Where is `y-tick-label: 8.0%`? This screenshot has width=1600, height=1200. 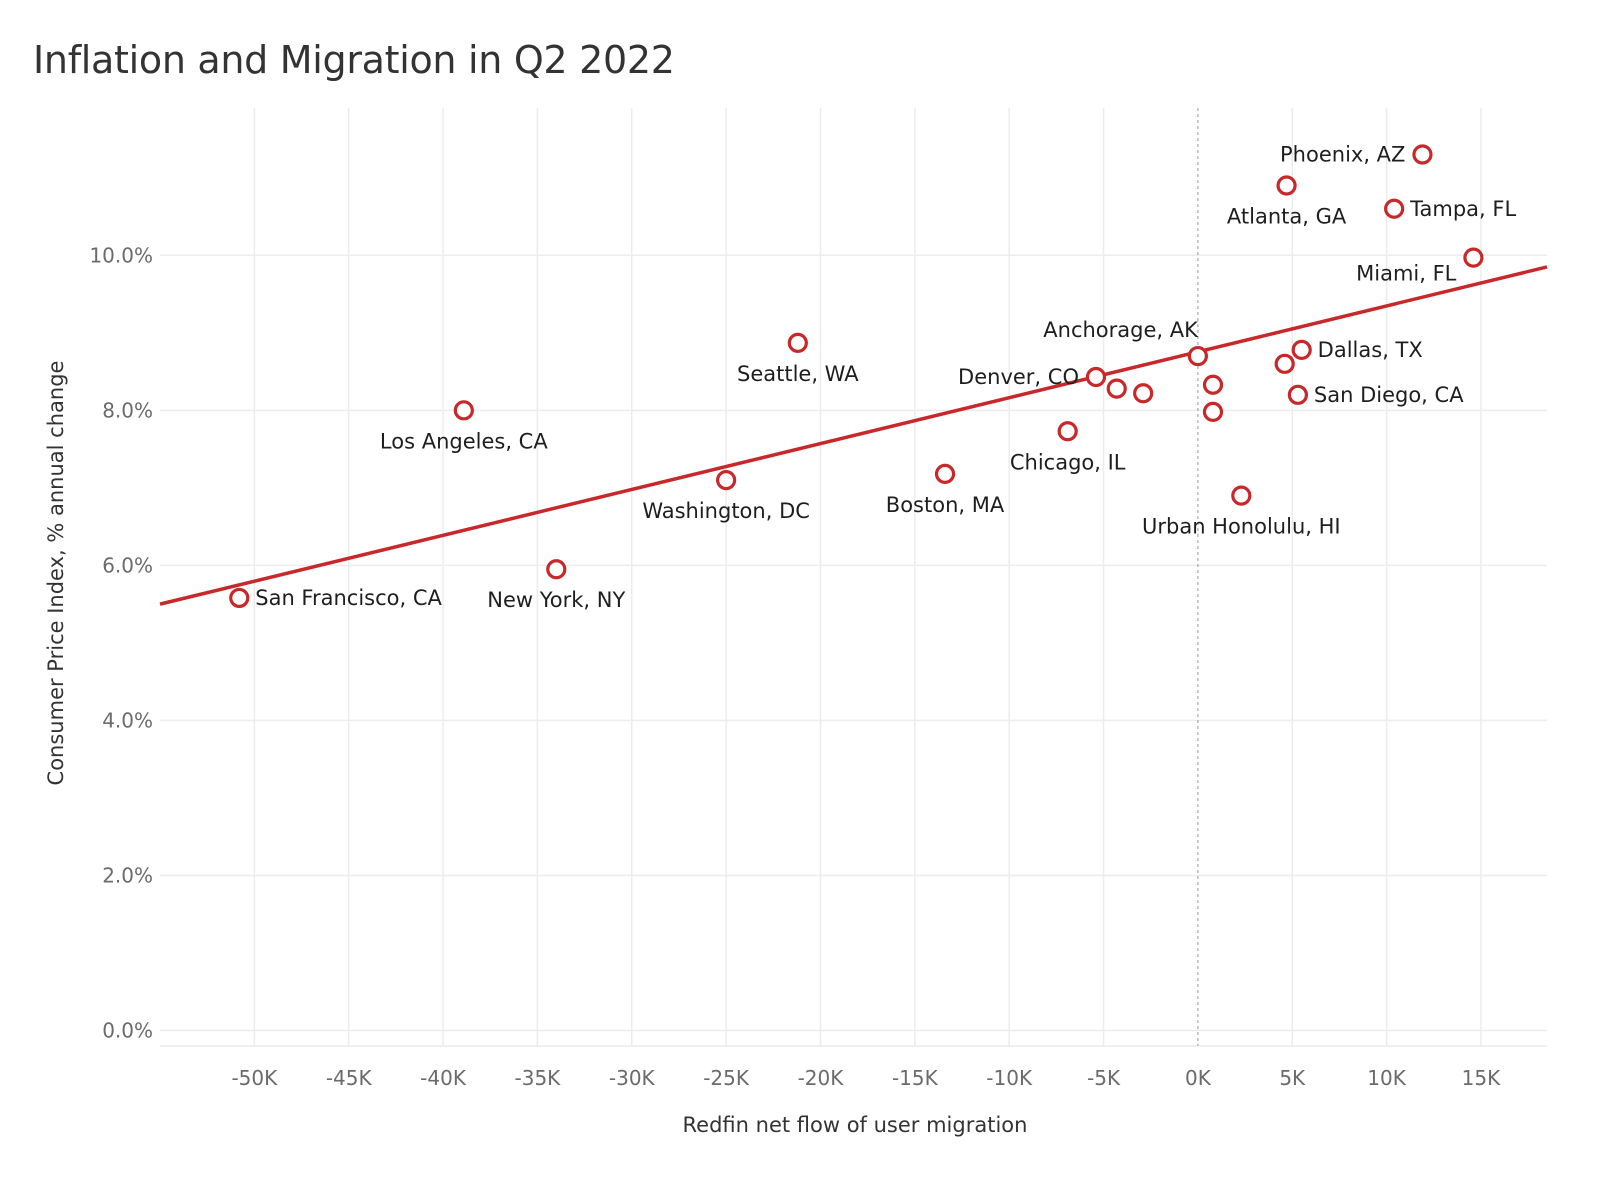 y-tick-label: 8.0% is located at coordinates (127, 410).